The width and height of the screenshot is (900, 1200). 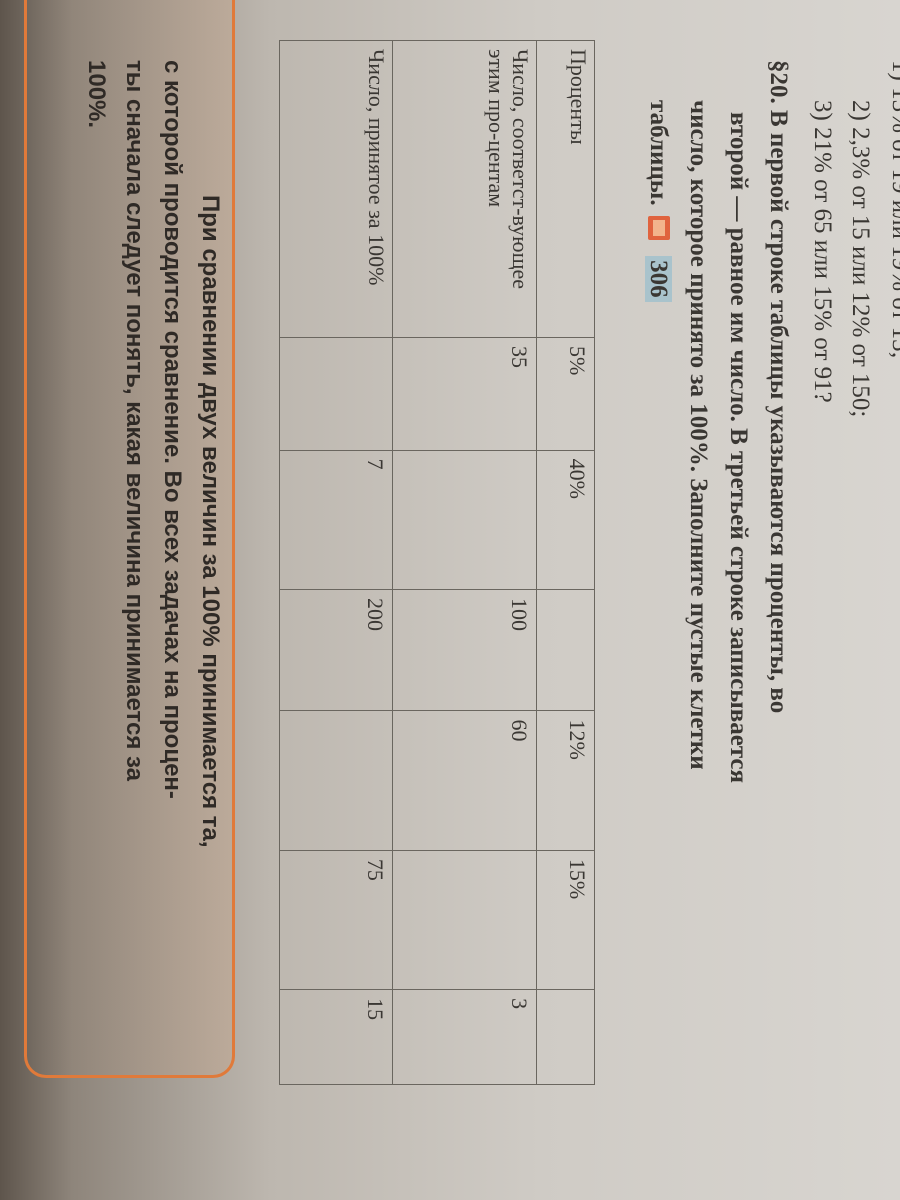 I want to click on table-cell: 75, so click(x=336, y=920).